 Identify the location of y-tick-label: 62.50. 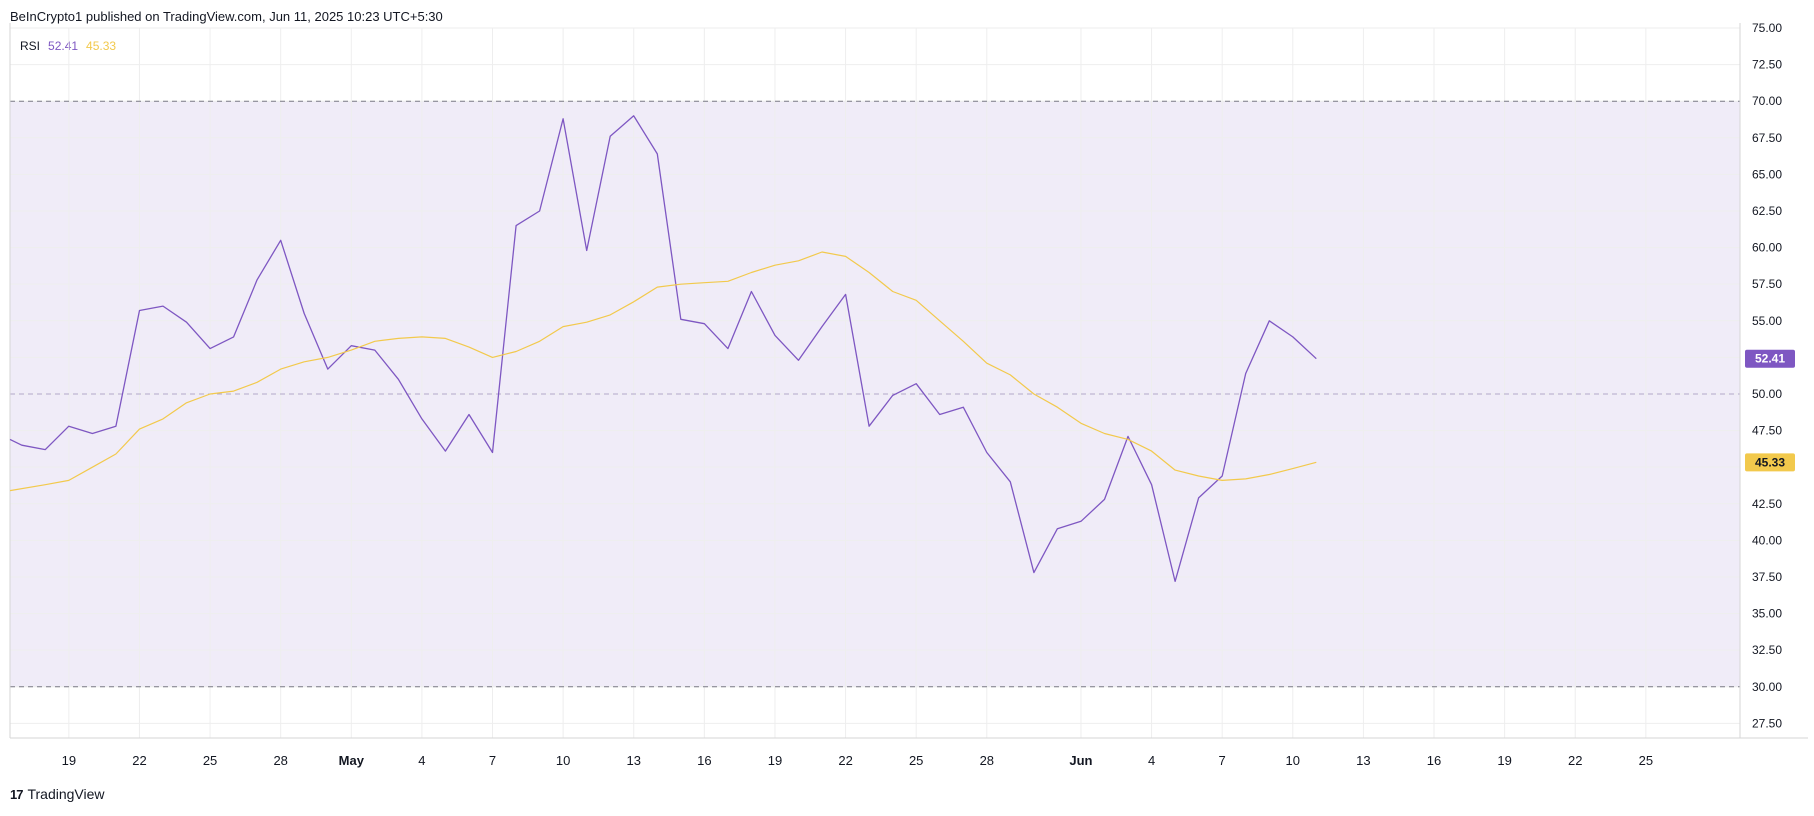
(1767, 211).